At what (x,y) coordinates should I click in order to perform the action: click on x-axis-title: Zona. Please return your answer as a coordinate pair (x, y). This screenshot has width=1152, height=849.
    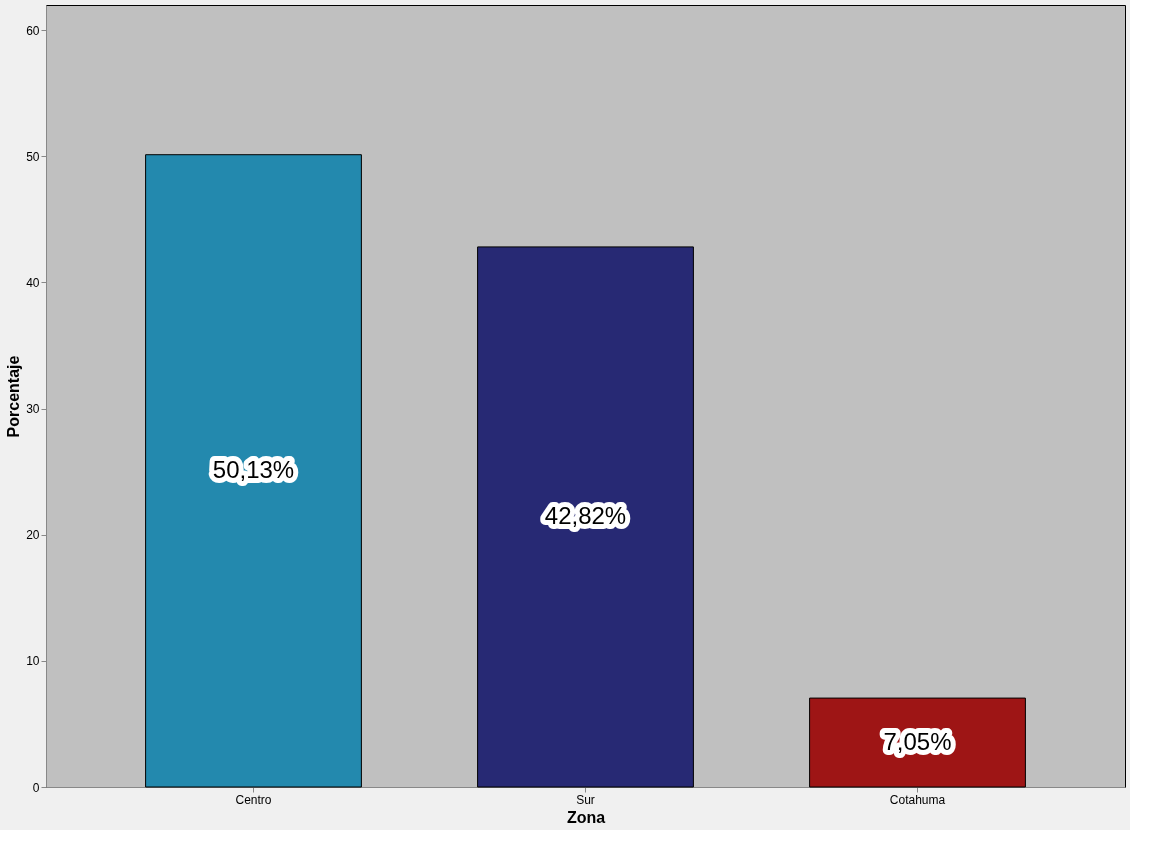
    Looking at the image, I should click on (586, 817).